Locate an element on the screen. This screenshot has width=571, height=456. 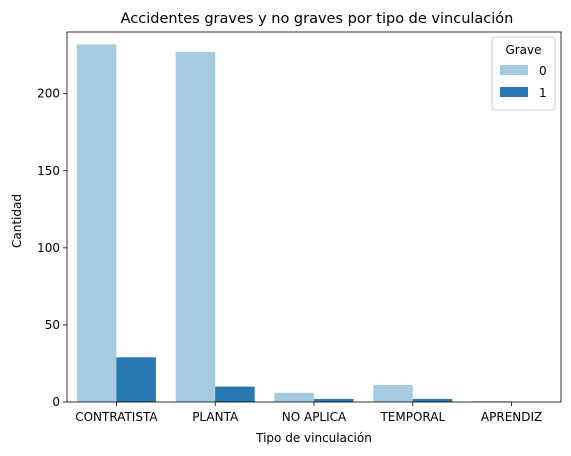
x-tick-label: TEMPORAL is located at coordinates (412, 417).